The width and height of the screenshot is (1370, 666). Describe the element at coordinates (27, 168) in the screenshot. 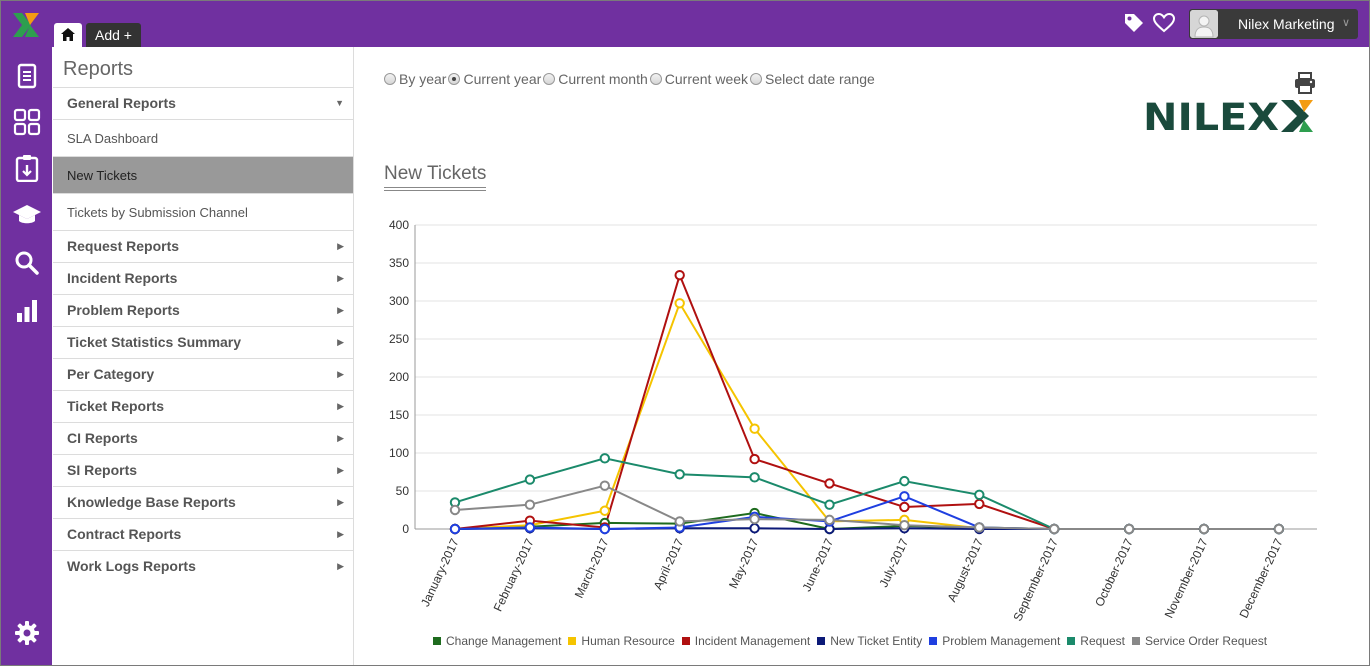

I see `clipboard-icon` at that location.